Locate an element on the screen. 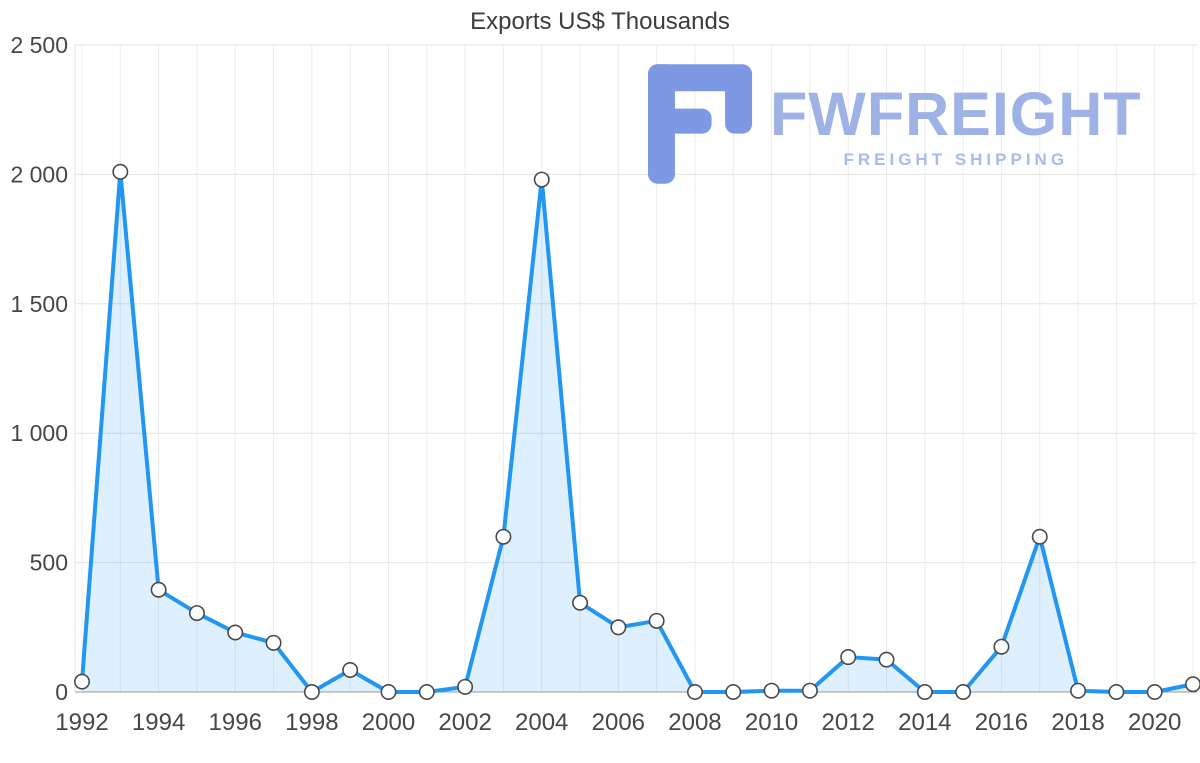 This screenshot has height=763, width=1200. x-axis-tick-label: 2012 is located at coordinates (848, 722).